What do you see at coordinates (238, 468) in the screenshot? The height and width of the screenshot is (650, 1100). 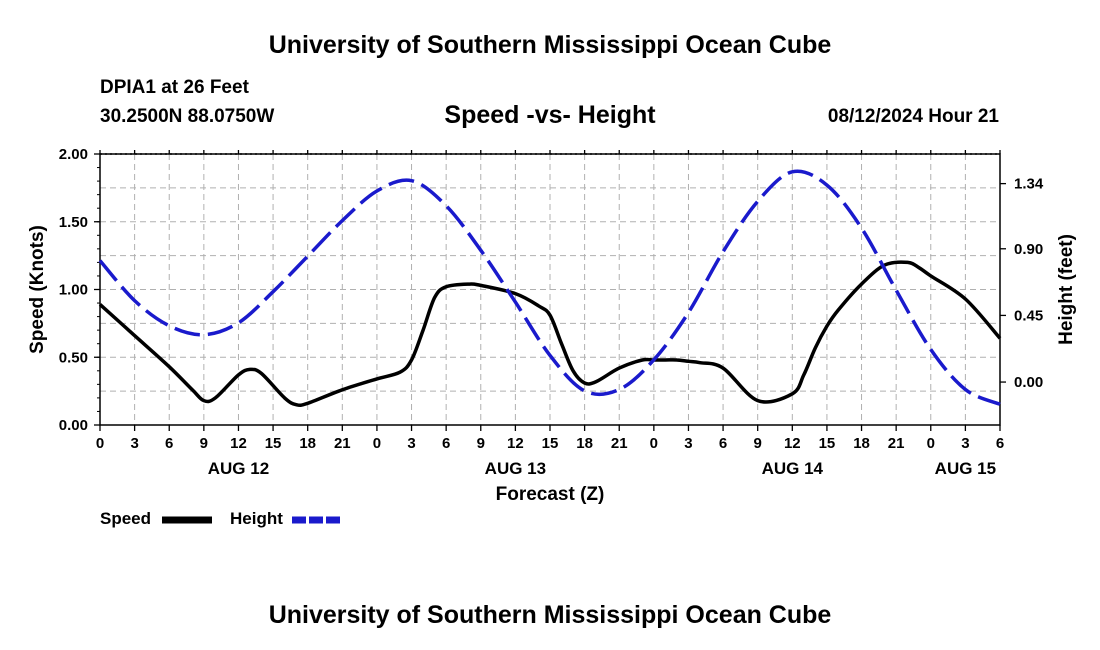 I see `day-label: AUG 12` at bounding box center [238, 468].